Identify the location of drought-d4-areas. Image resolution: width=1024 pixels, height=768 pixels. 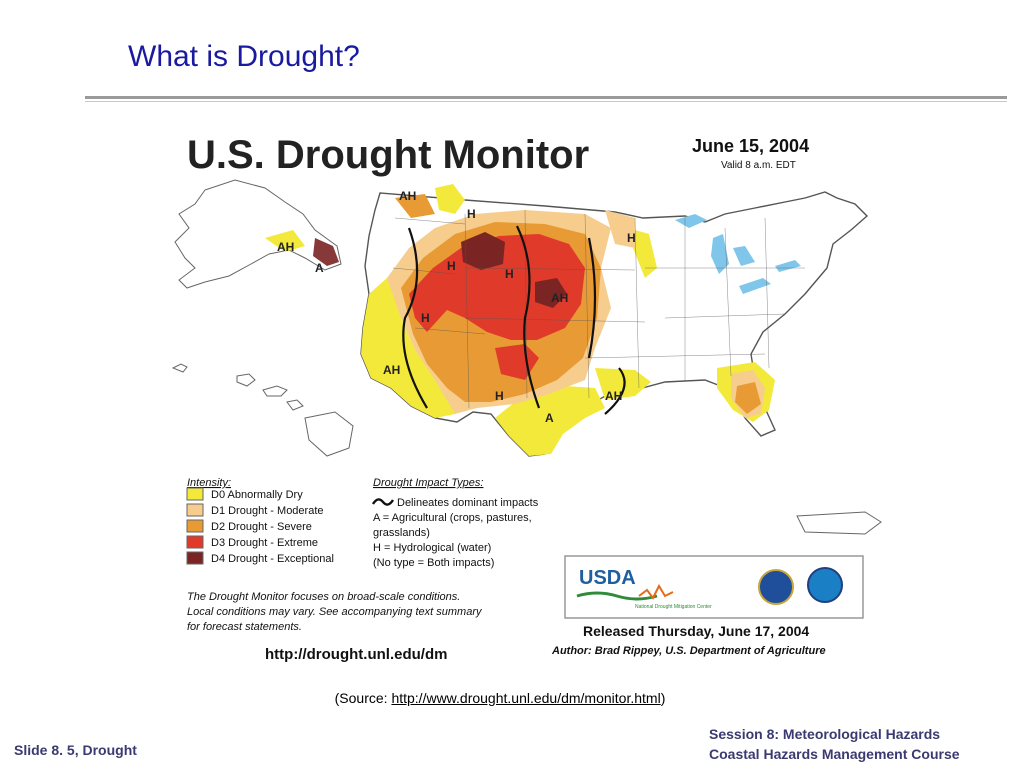
(514, 270).